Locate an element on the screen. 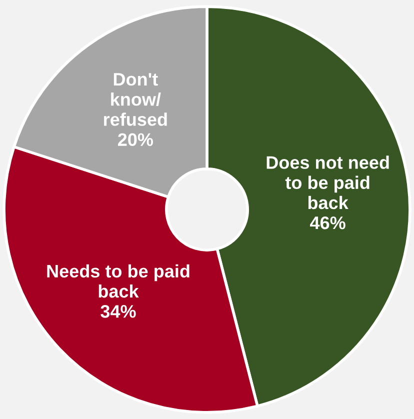  slice-label: Don't know/ refused is located at coordinates (135, 99).